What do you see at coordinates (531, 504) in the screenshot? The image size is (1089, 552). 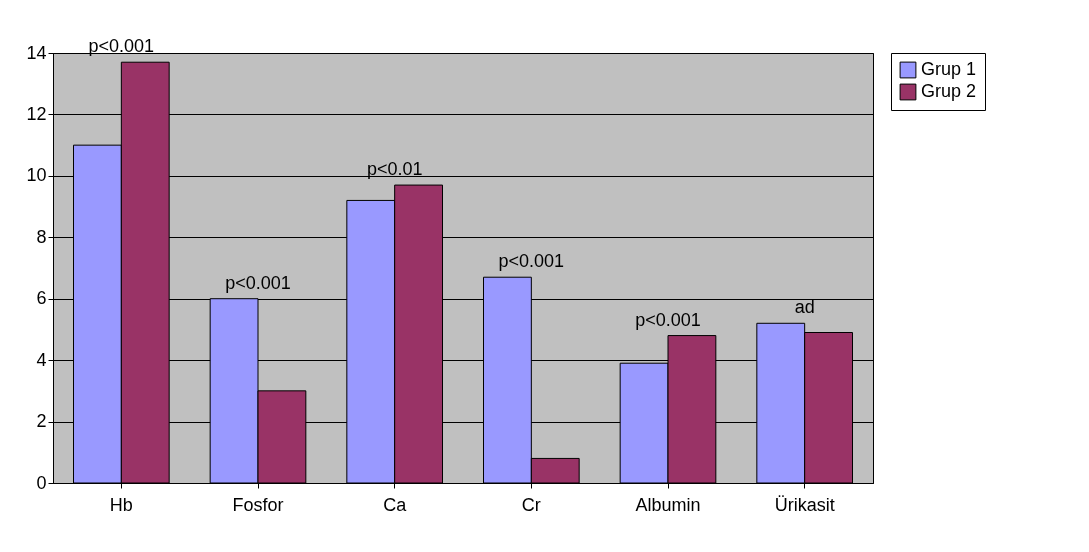 I see `x-tick-label: Cr` at bounding box center [531, 504].